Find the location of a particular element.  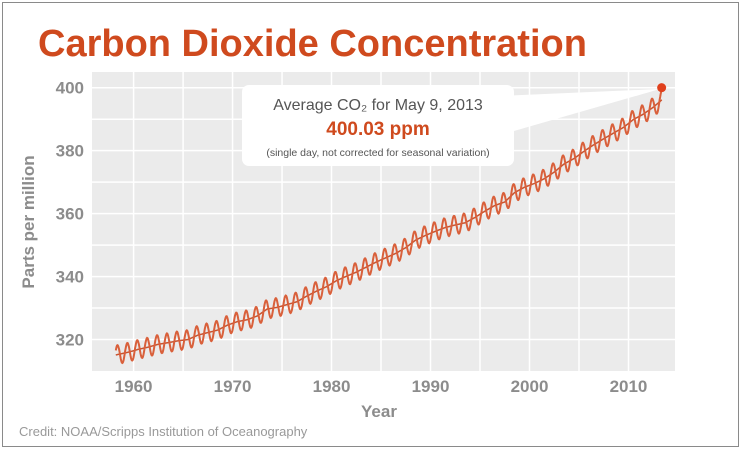

y-tick-label: 380 is located at coordinates (70, 151).